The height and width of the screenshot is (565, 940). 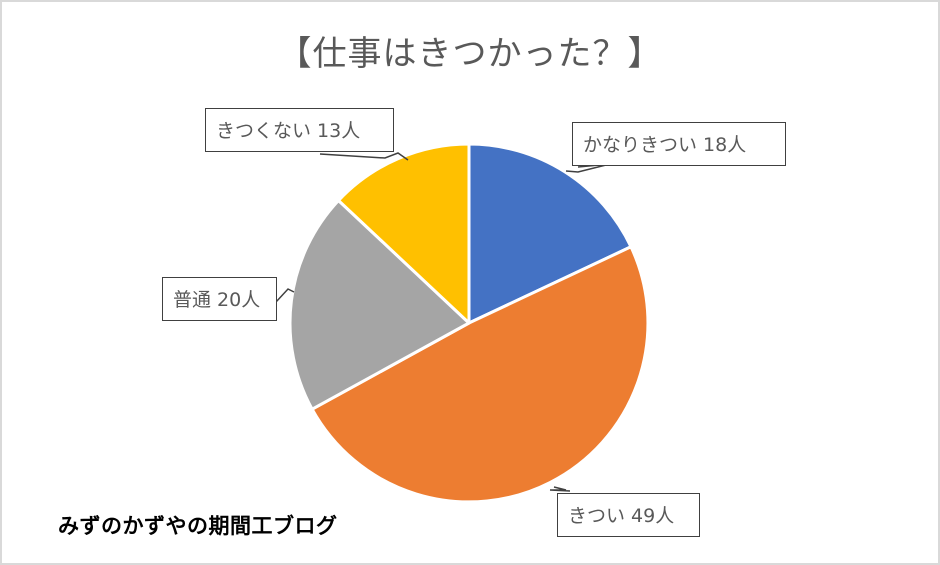 I want to click on slice-normal, so click(x=379, y=304).